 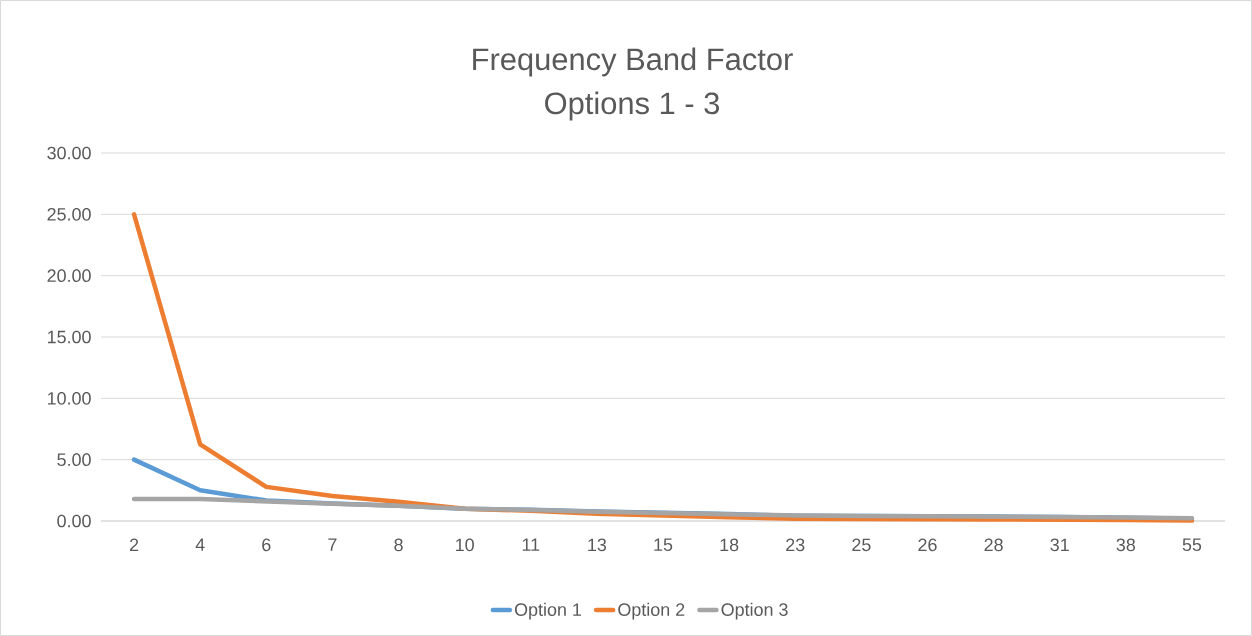 I want to click on y-tick-label: 5.00, so click(x=74, y=459).